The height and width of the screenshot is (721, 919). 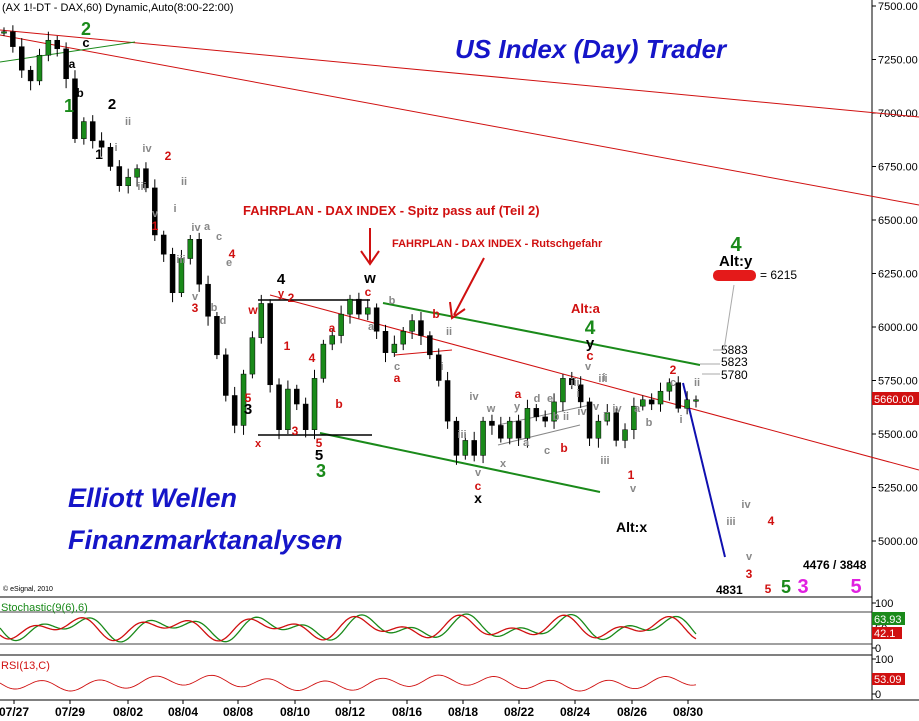 I want to click on x-tick-label: 07/27, so click(x=14, y=712).